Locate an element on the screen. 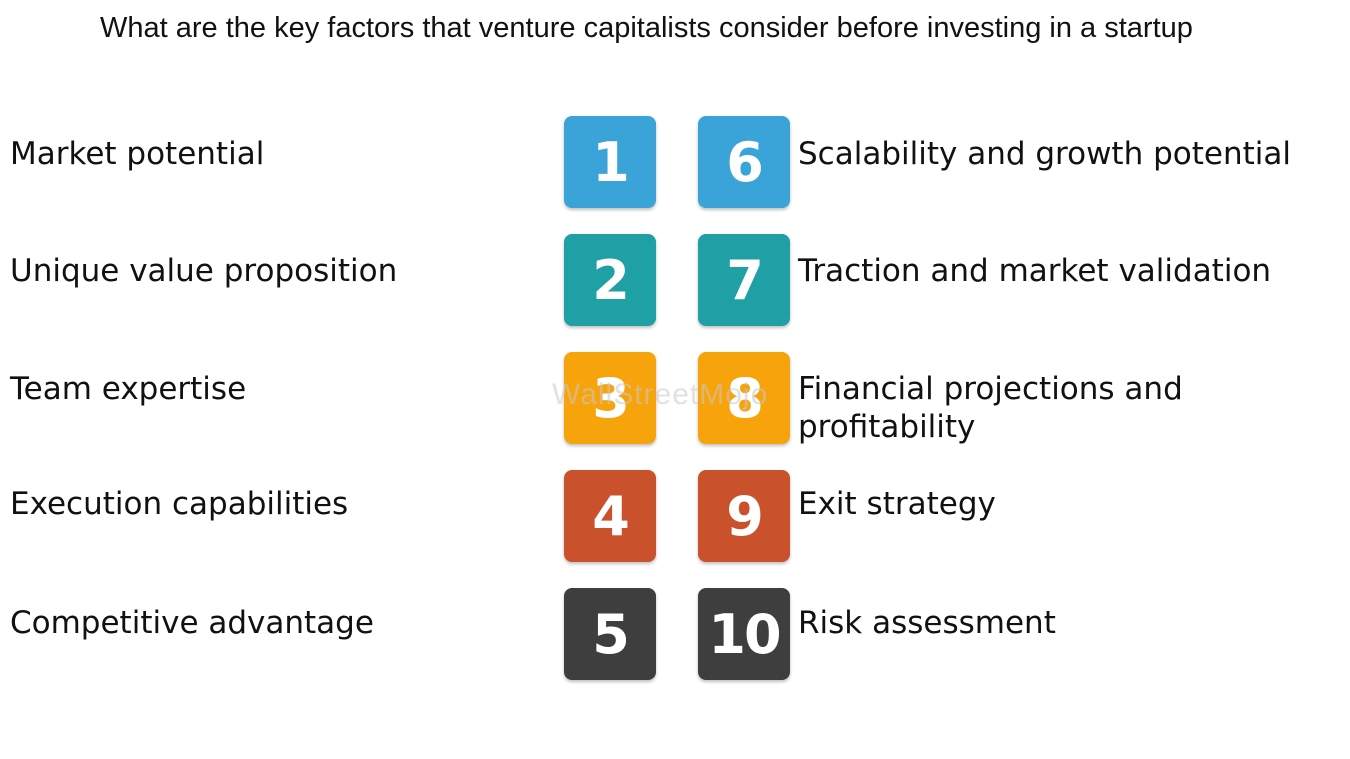 Image resolution: width=1350 pixels, height=759 pixels. factor-label-5: Competitive advantage is located at coordinates (192, 623).